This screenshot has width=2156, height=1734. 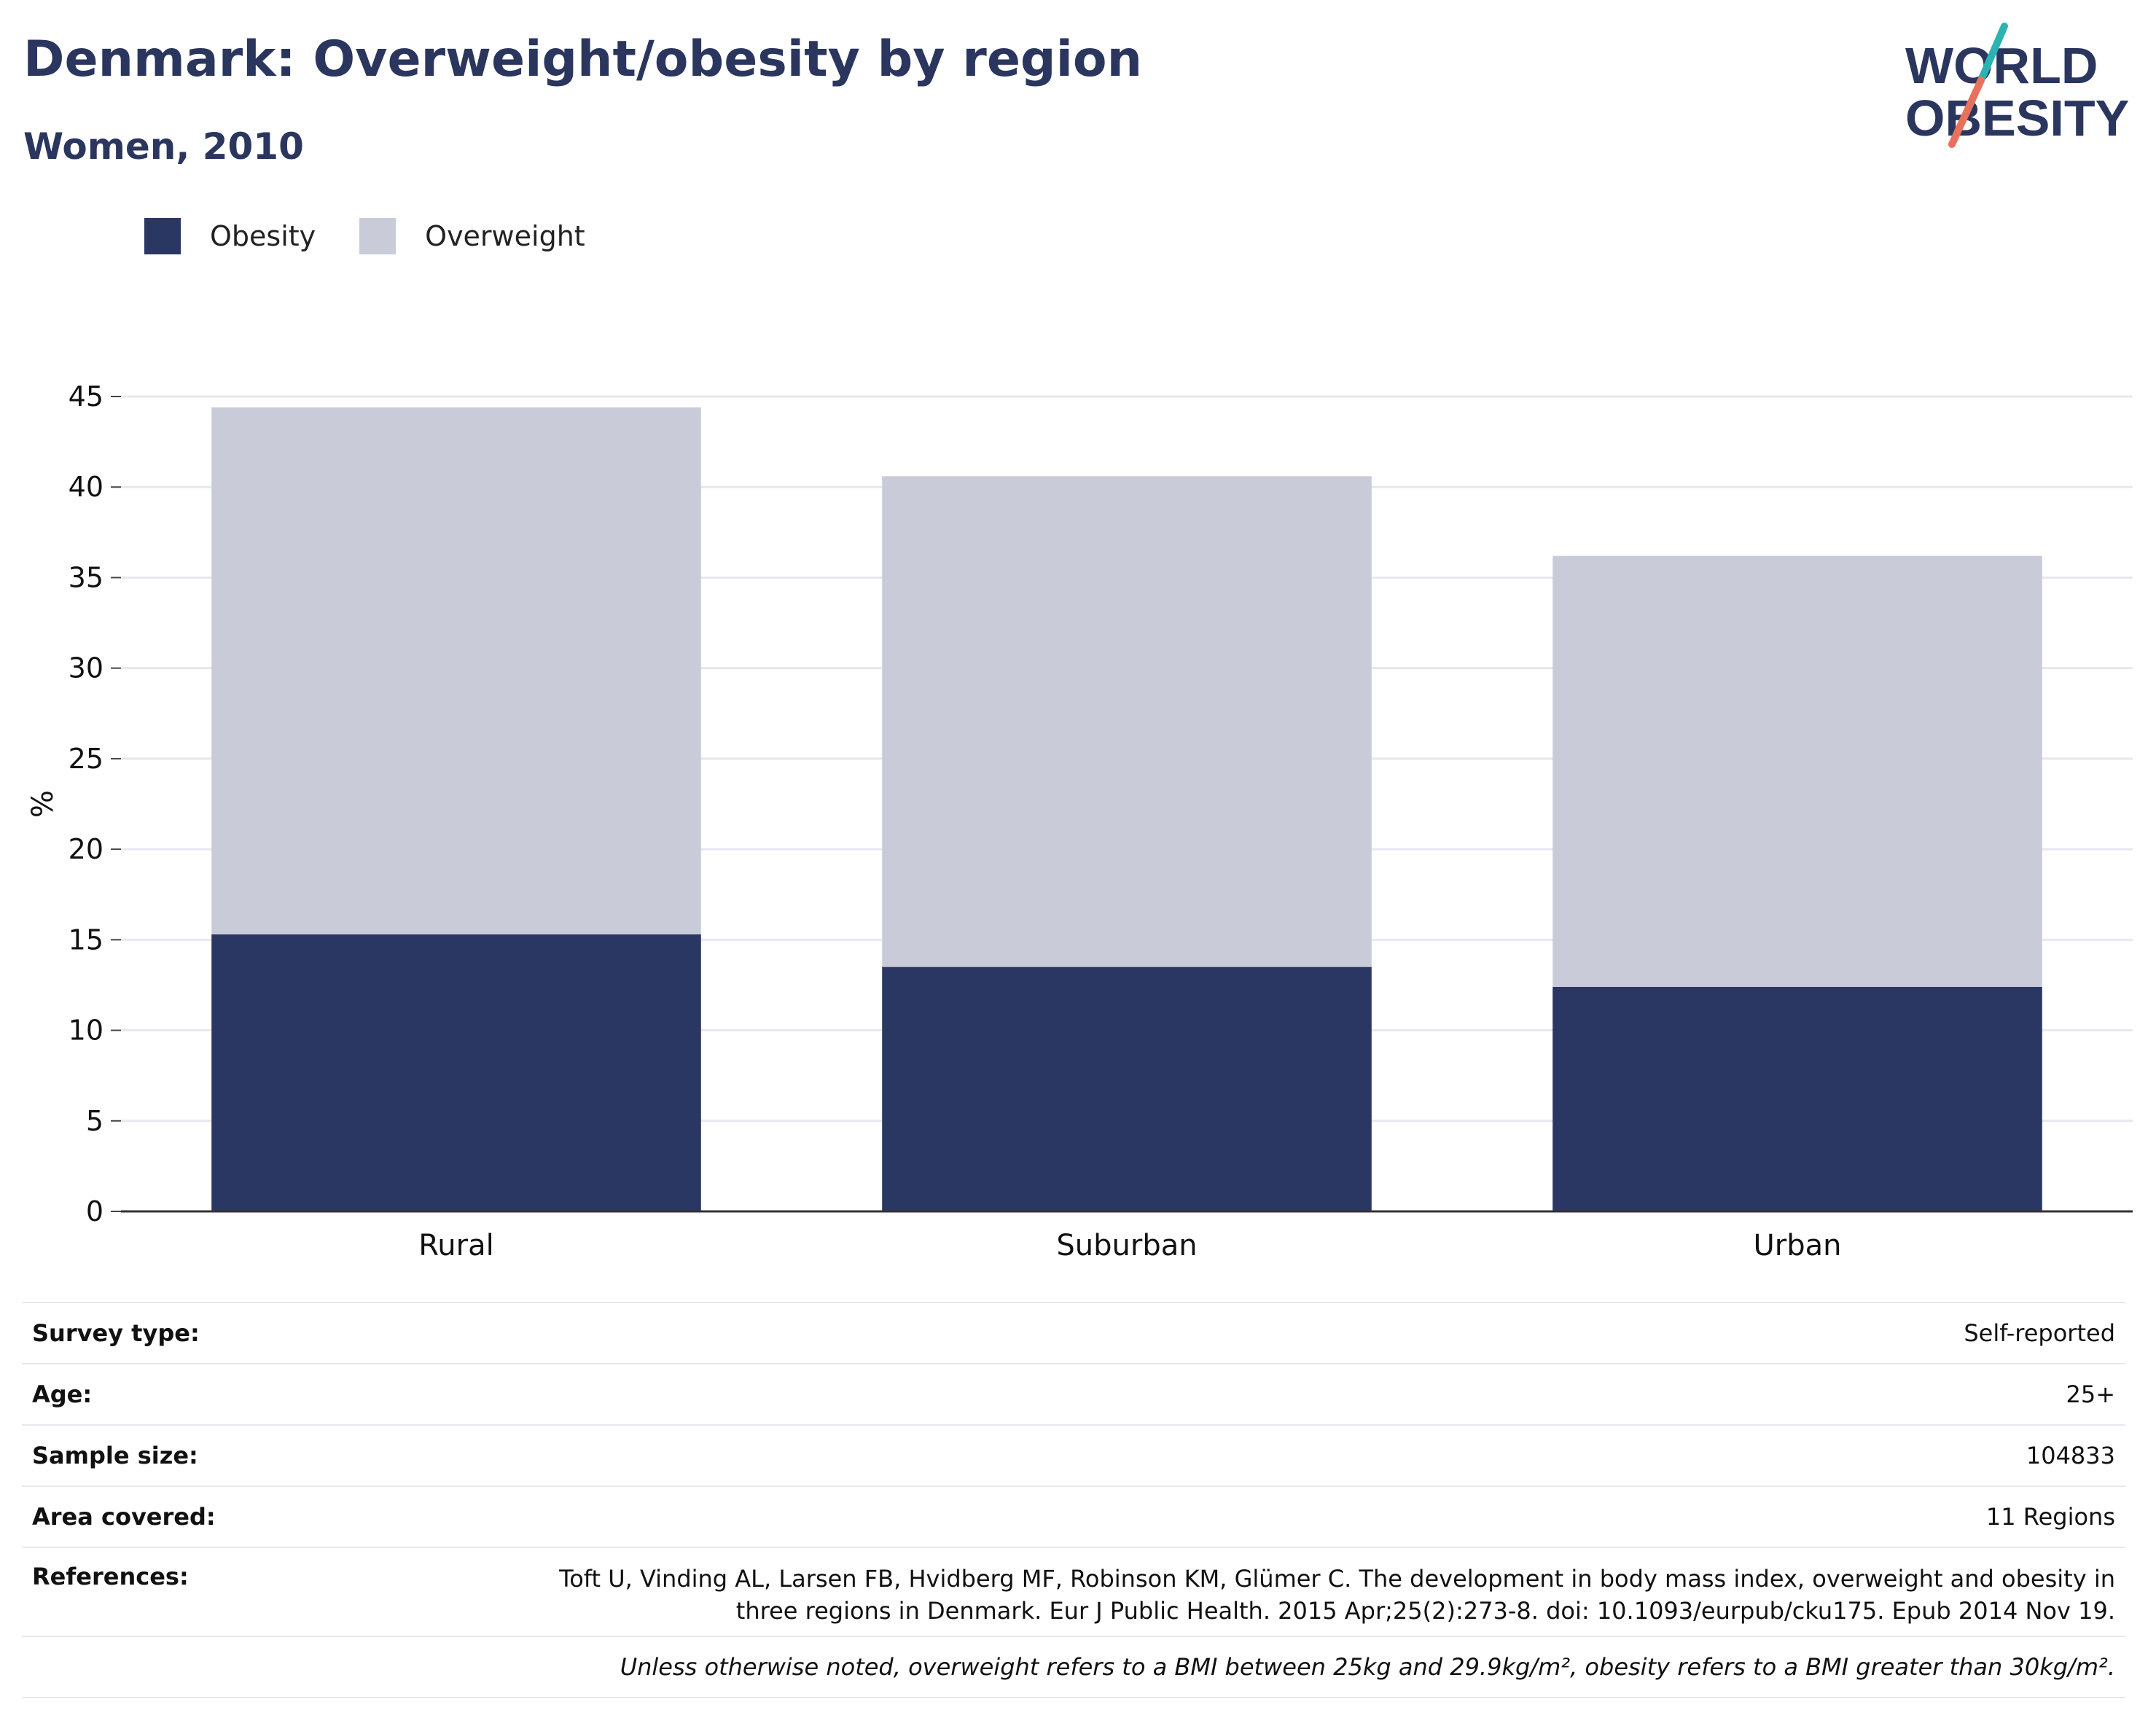 I want to click on world-obesity-logo: WORLD OBESITY, so click(x=2017, y=85).